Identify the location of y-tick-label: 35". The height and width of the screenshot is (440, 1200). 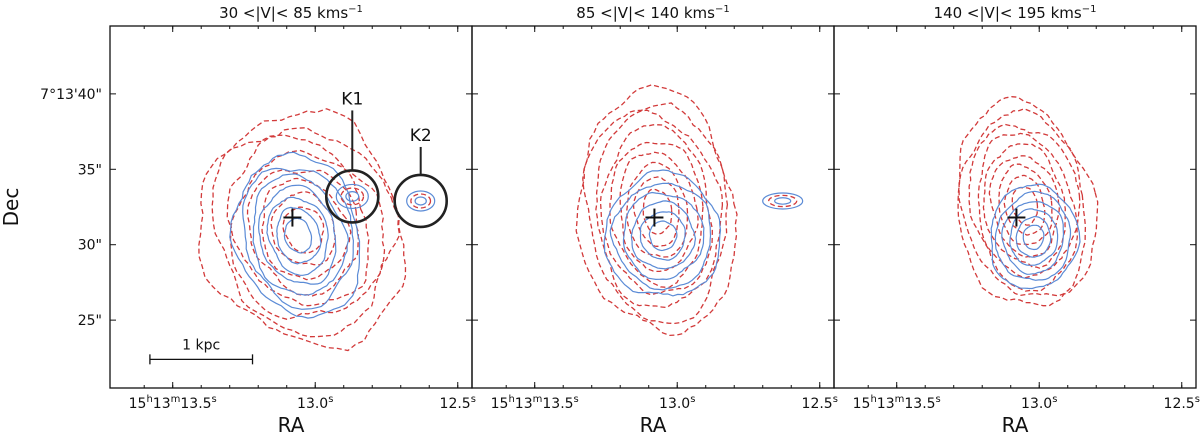
(90, 170).